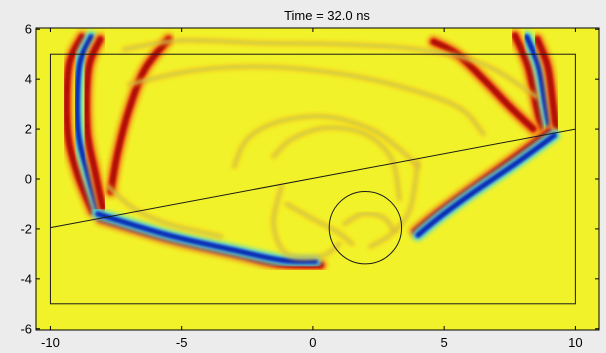 This screenshot has width=606, height=353. Describe the element at coordinates (26, 328) in the screenshot. I see `y-tick-label: -6` at that location.